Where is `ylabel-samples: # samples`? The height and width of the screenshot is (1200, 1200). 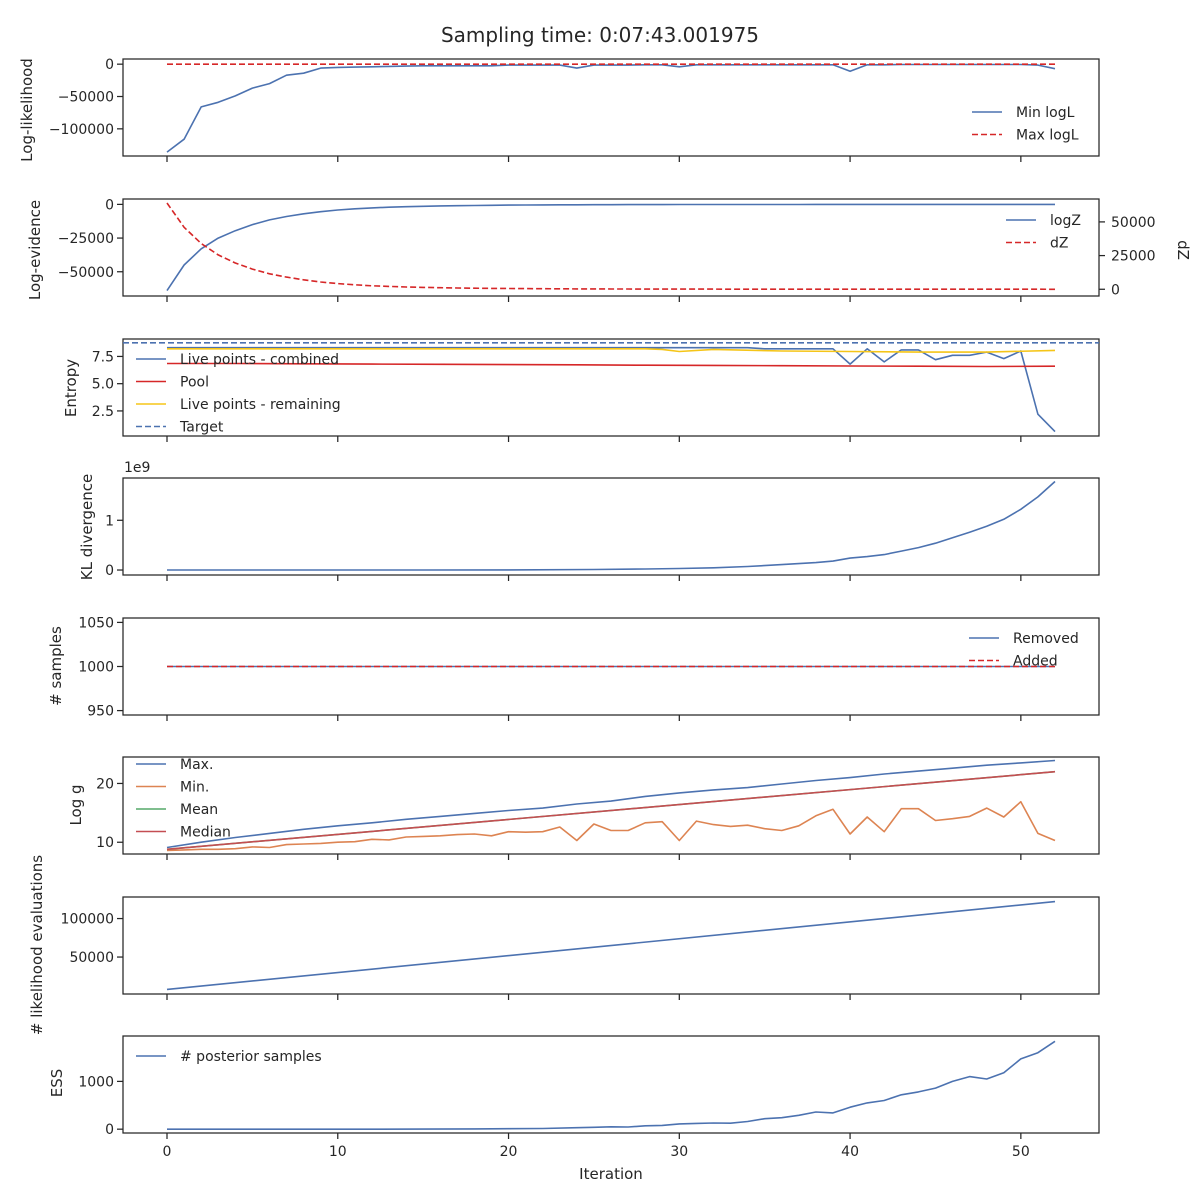 ylabel-samples: # samples is located at coordinates (56, 666).